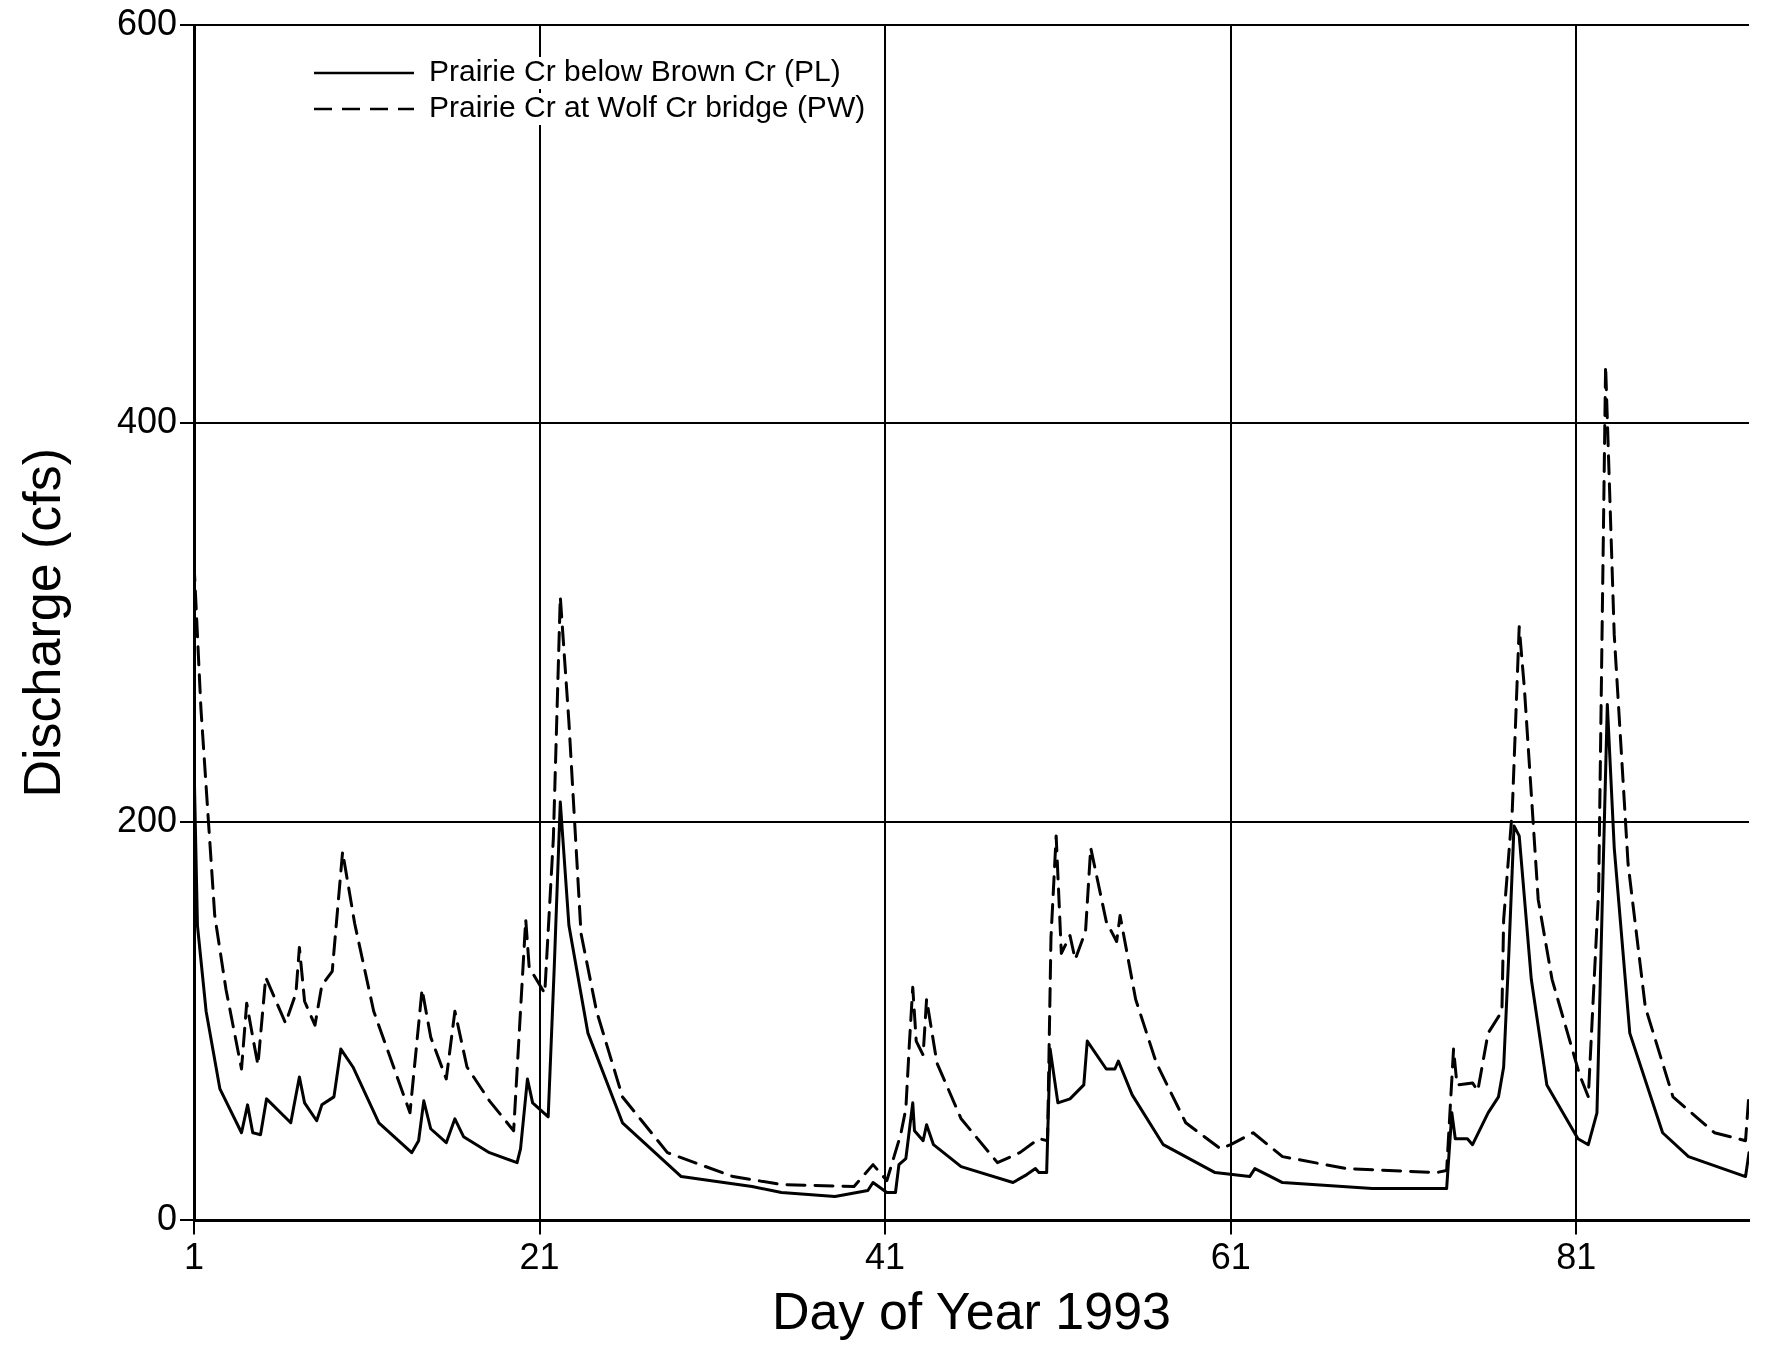 The height and width of the screenshot is (1360, 1766). I want to click on y-tick-label: 200, so click(146, 819).